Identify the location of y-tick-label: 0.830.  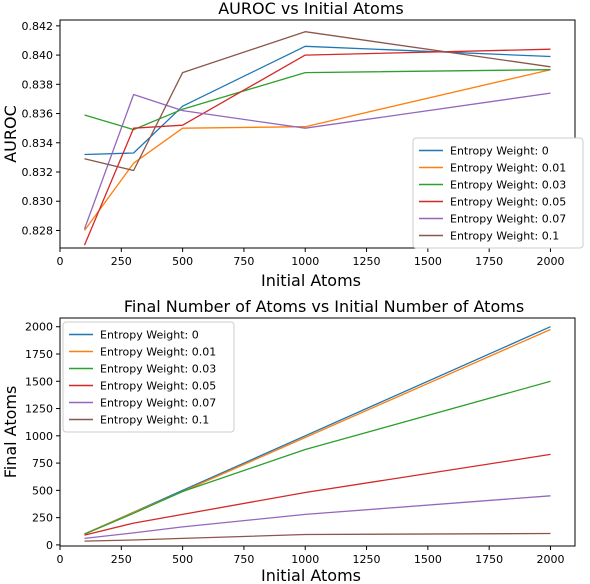
(38, 201).